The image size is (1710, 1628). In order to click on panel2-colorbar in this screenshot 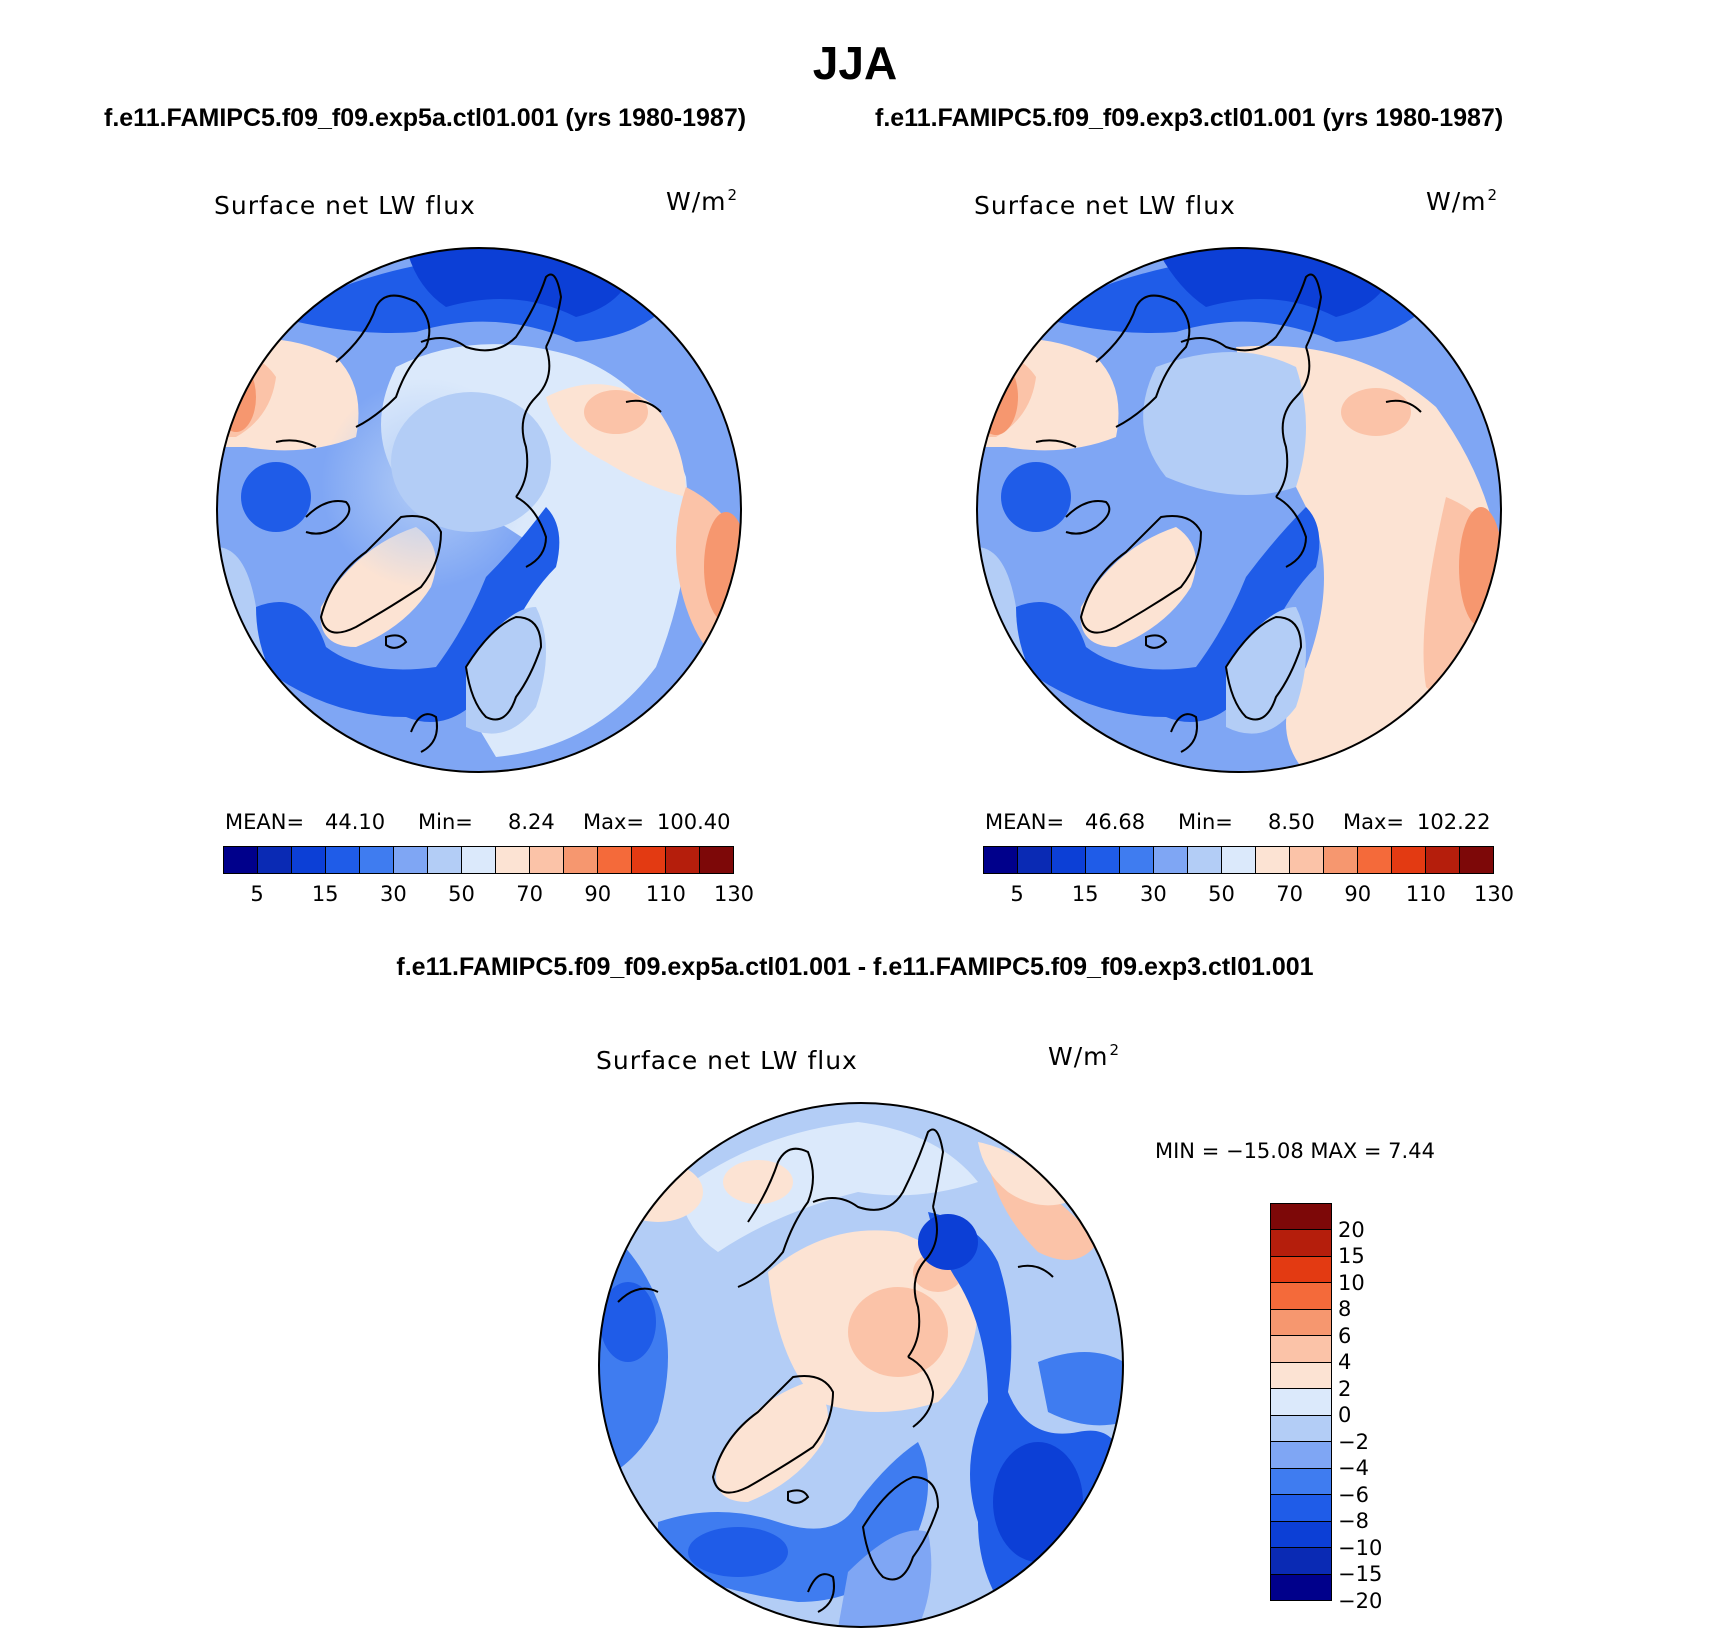, I will do `click(1238, 860)`.